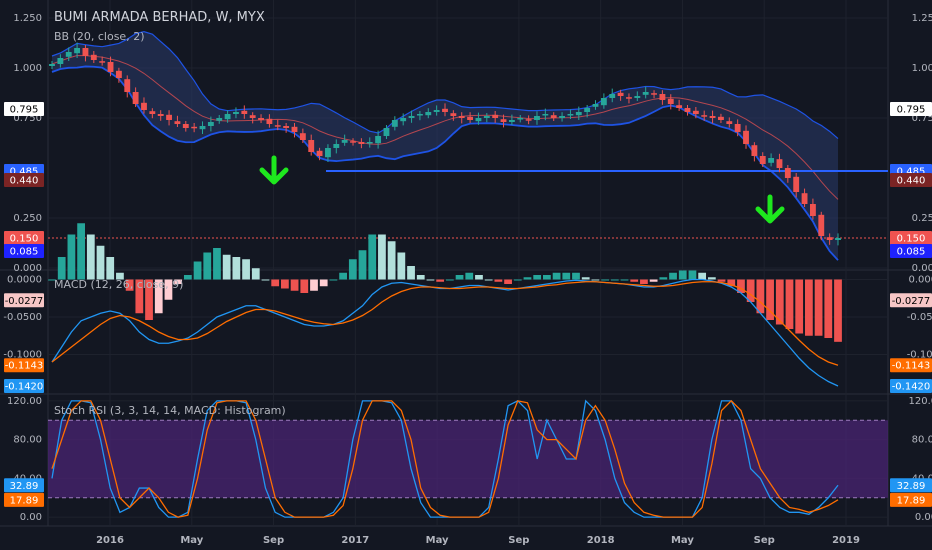  What do you see at coordinates (22, 317) in the screenshot?
I see `y-tick-label: -0.0500` at bounding box center [22, 317].